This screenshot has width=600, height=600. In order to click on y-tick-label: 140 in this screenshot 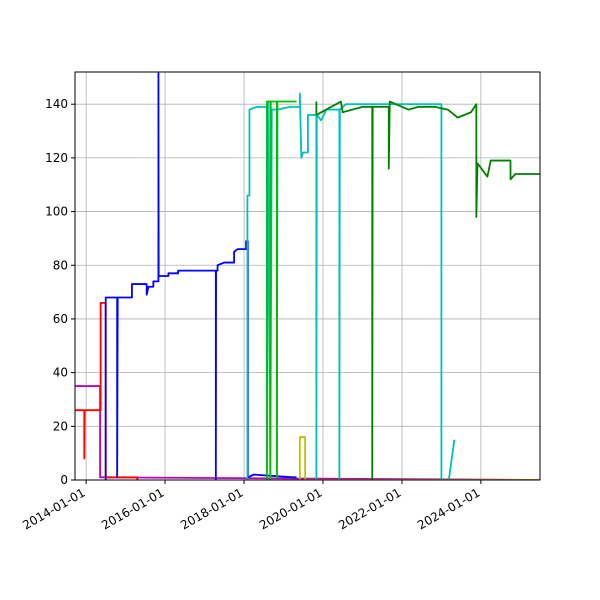, I will do `click(56, 104)`.